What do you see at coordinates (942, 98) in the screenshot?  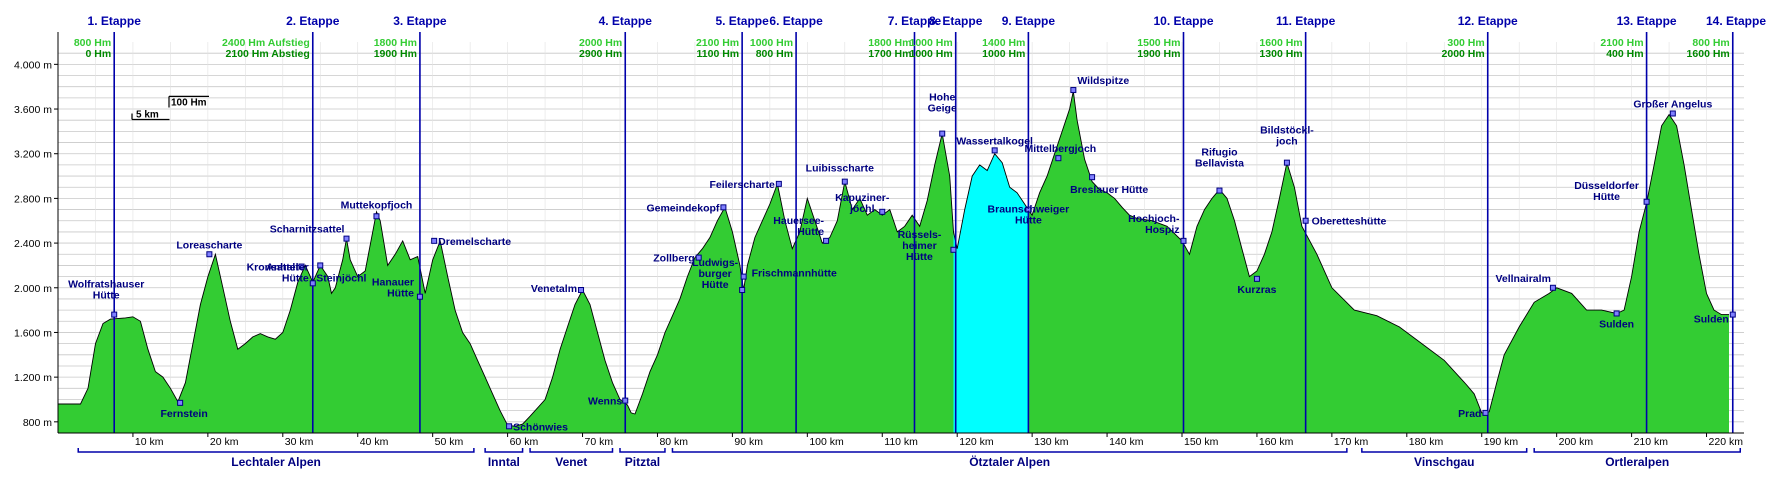 I see `waypoint-label: Hohe` at bounding box center [942, 98].